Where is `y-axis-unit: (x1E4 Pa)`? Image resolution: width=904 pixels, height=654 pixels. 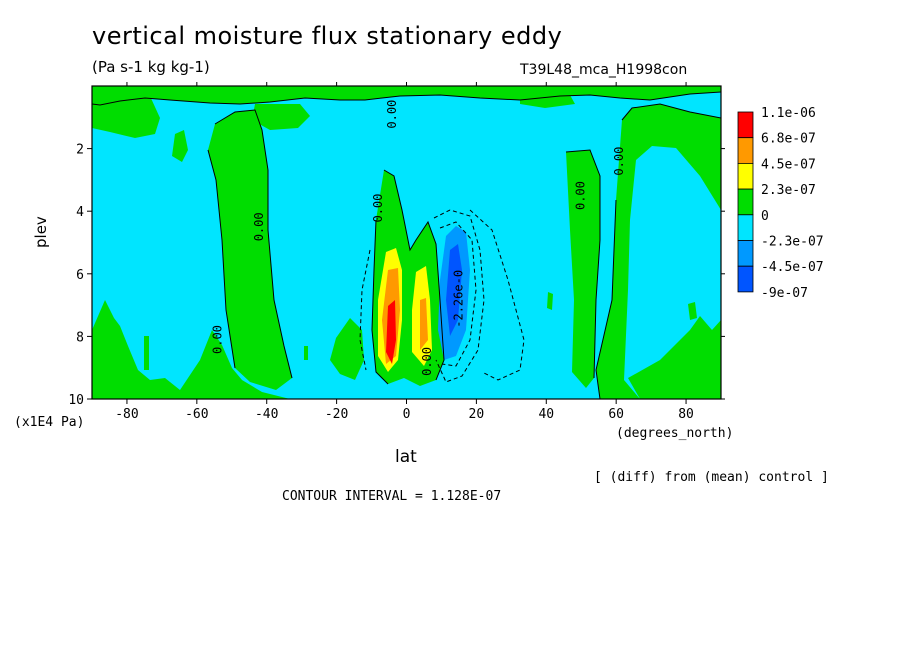
y-axis-unit: (x1E4 Pa) is located at coordinates (49, 422).